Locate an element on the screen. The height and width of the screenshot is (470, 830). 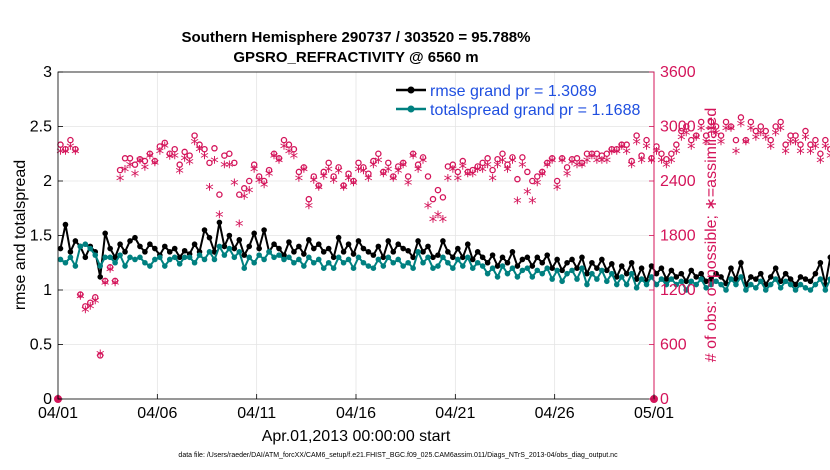
y-tick-label-right: 0 is located at coordinates (664, 399).